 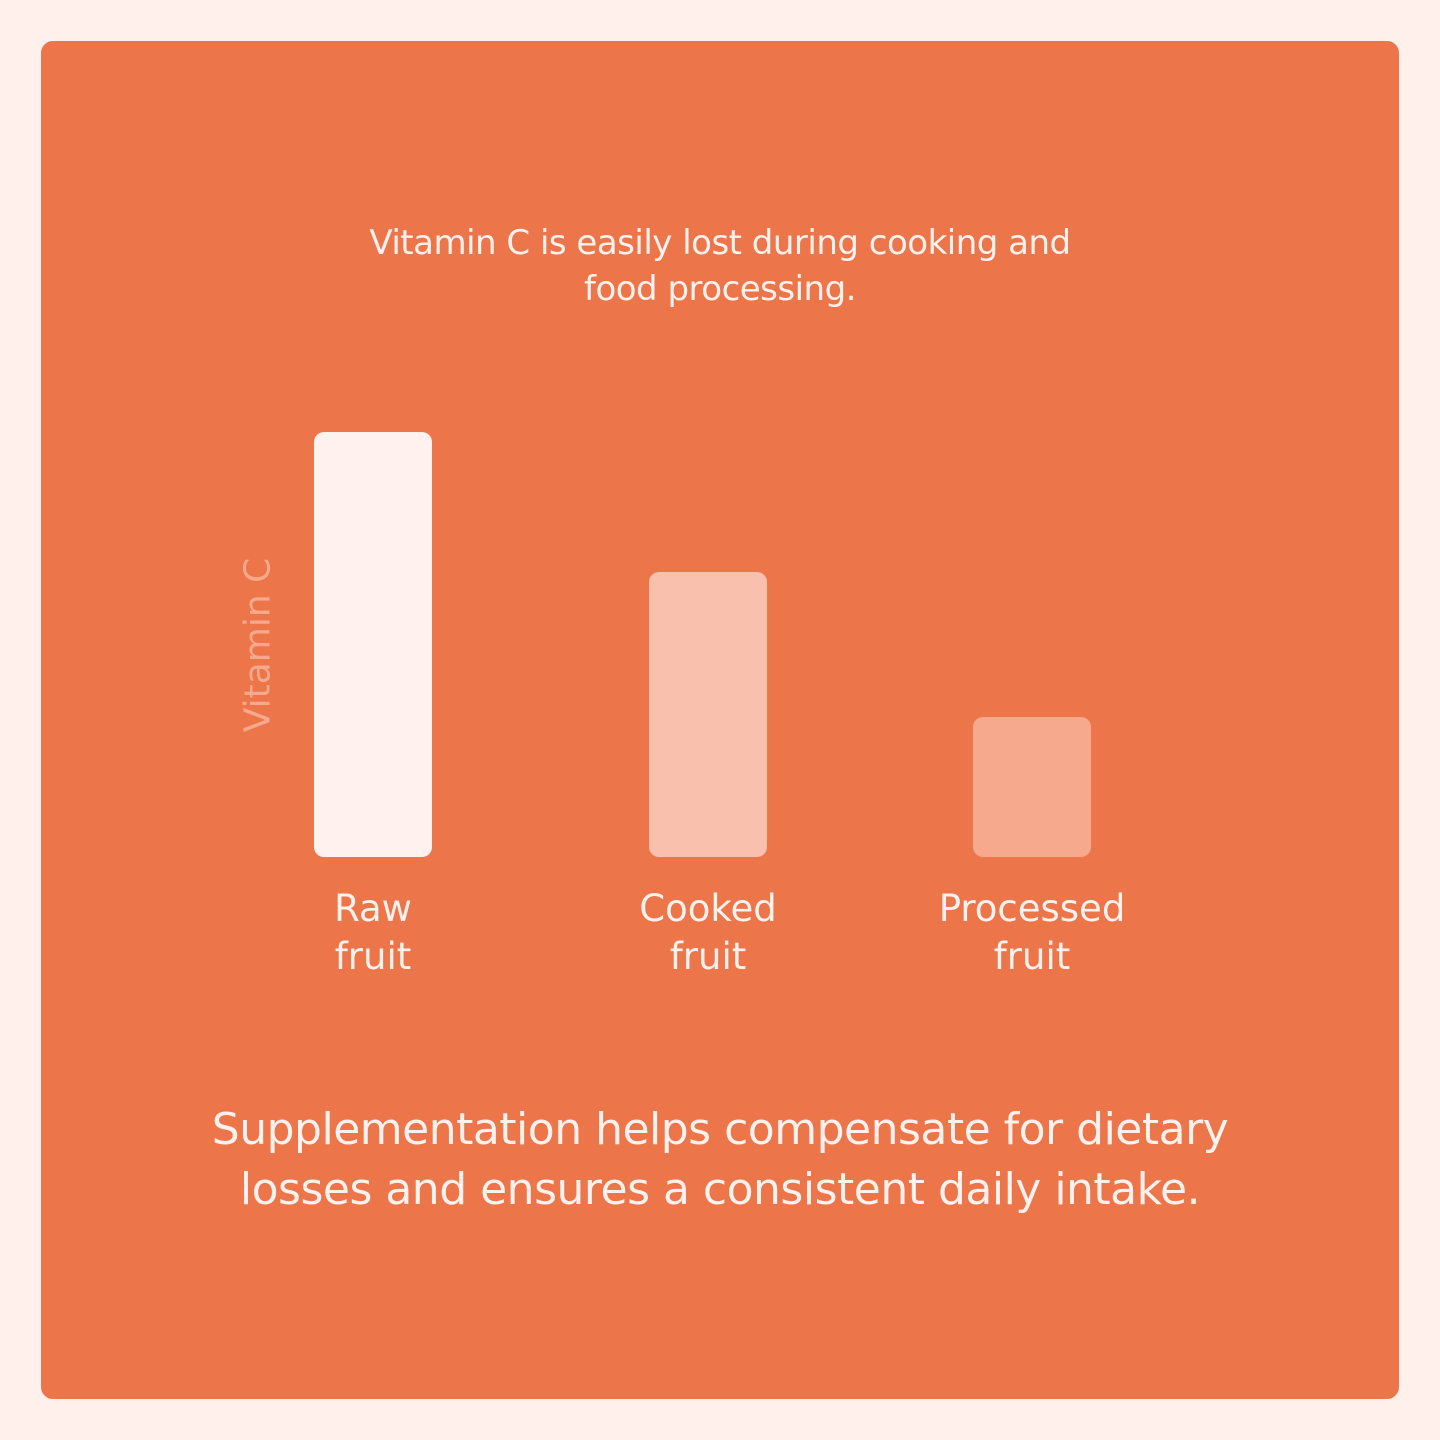 What do you see at coordinates (1032, 932) in the screenshot?
I see `x-tick-label: Processed fruit` at bounding box center [1032, 932].